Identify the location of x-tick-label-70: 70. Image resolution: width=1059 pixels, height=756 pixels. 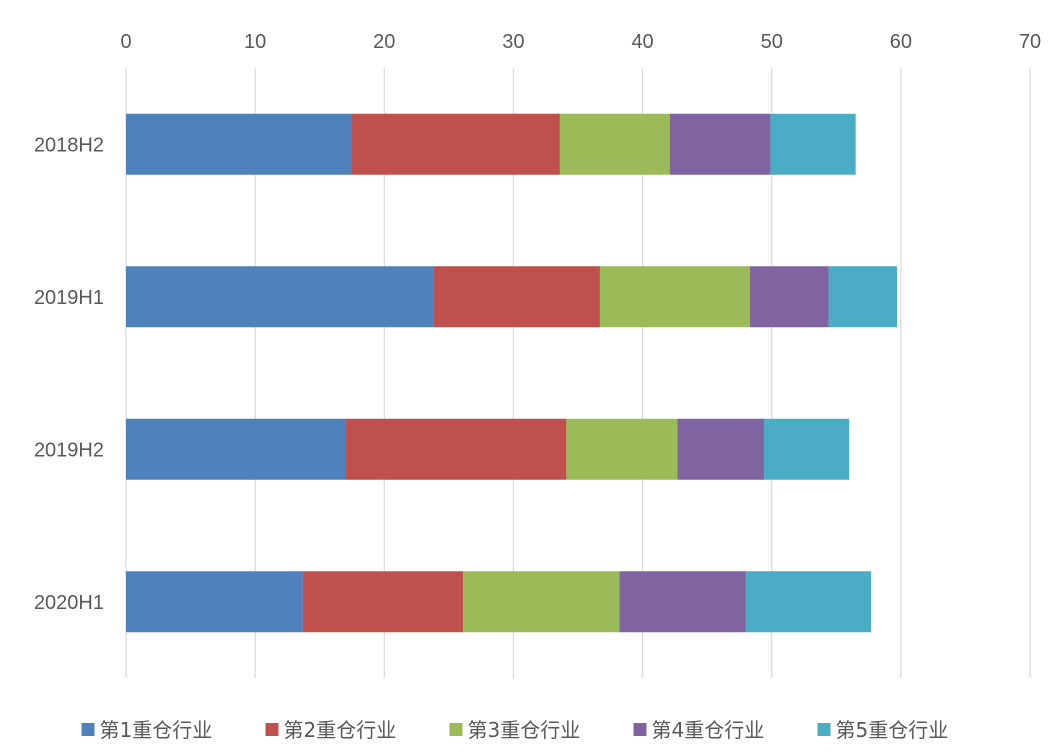
(1030, 42).